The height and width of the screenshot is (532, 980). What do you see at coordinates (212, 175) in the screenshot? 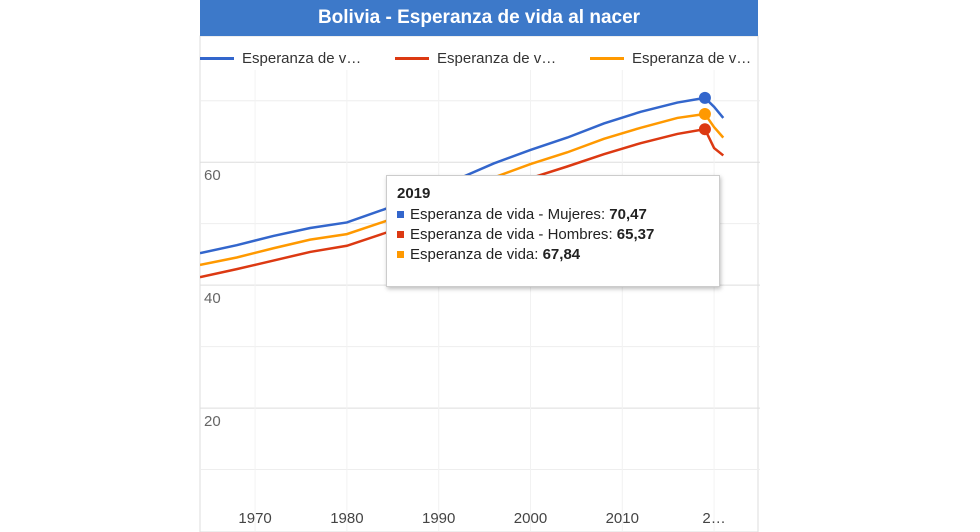
I see `y-tick-label: 60` at bounding box center [212, 175].